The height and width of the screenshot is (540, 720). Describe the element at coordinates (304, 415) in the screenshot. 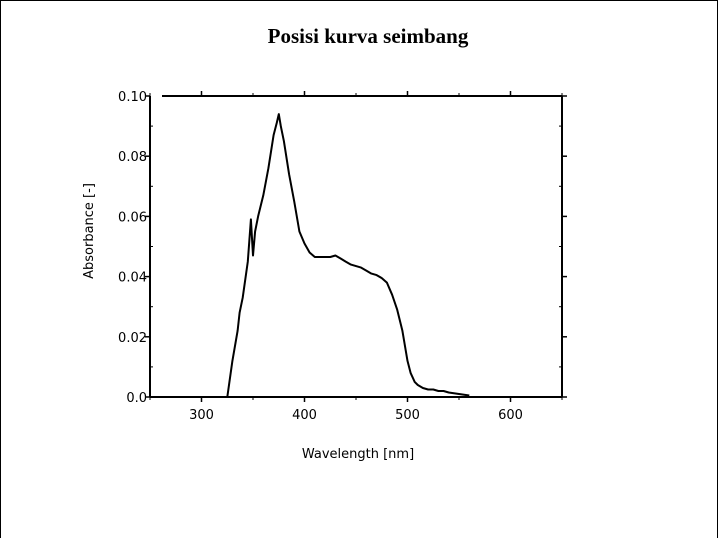

I see `x-tick-label-400: 400` at that location.